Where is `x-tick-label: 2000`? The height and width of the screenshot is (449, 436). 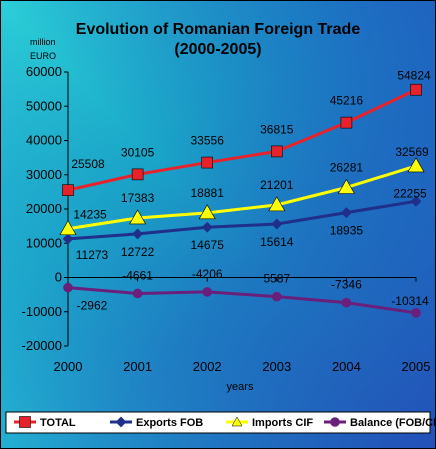
x-tick-label: 2000 is located at coordinates (68, 366).